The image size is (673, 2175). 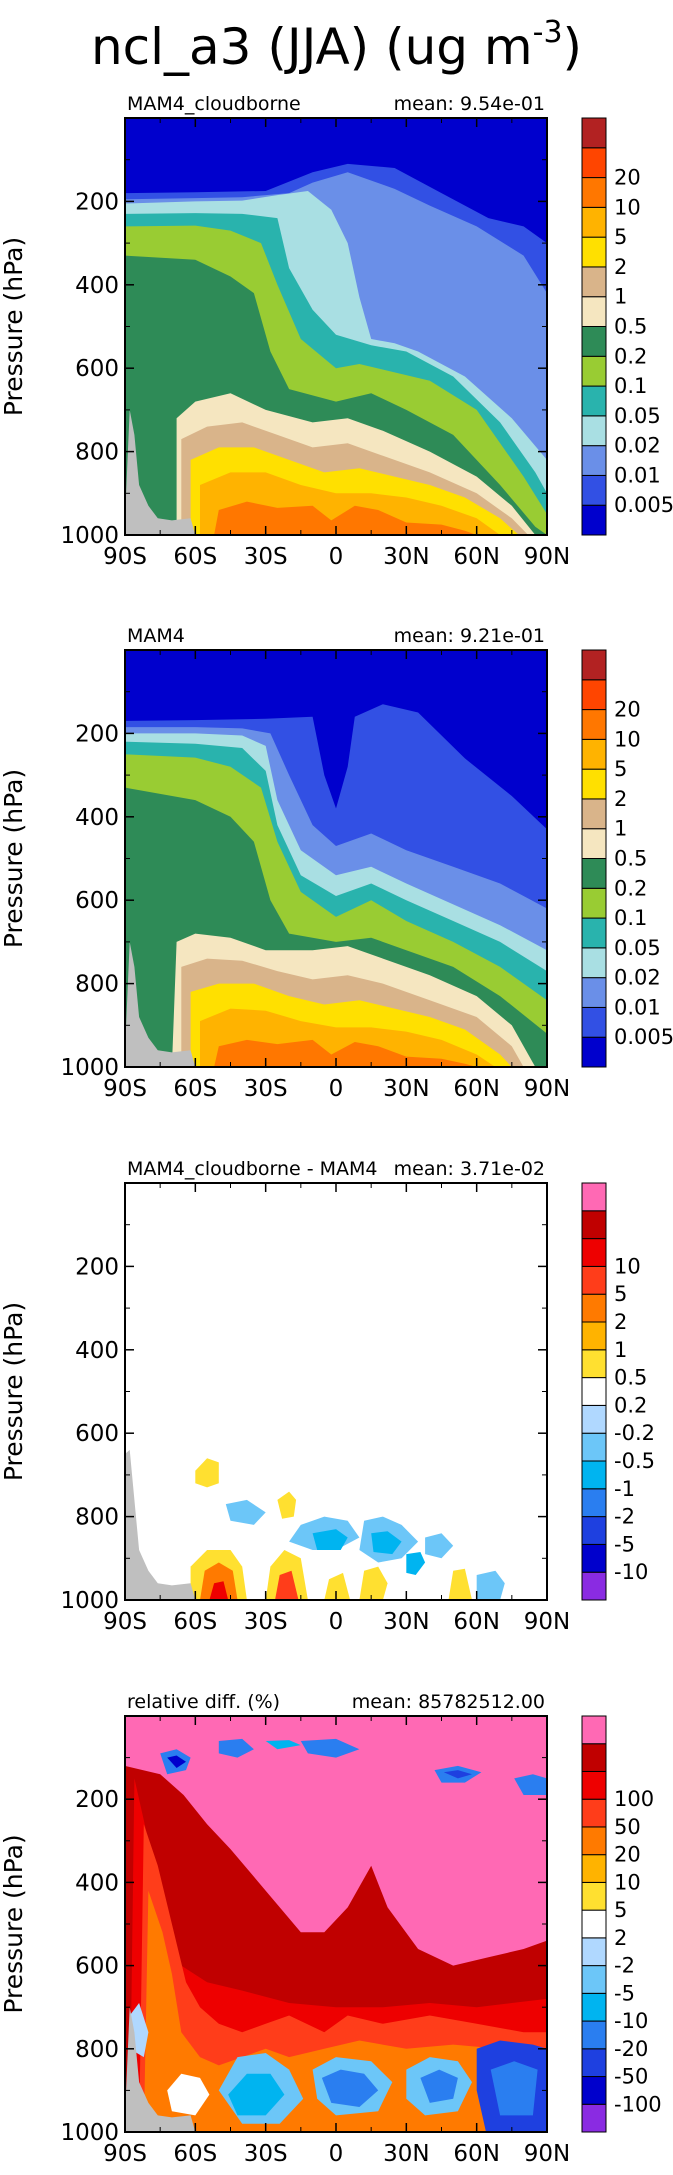 I want to click on panel-mean-label: mean: 85782512.00, so click(x=448, y=1702).